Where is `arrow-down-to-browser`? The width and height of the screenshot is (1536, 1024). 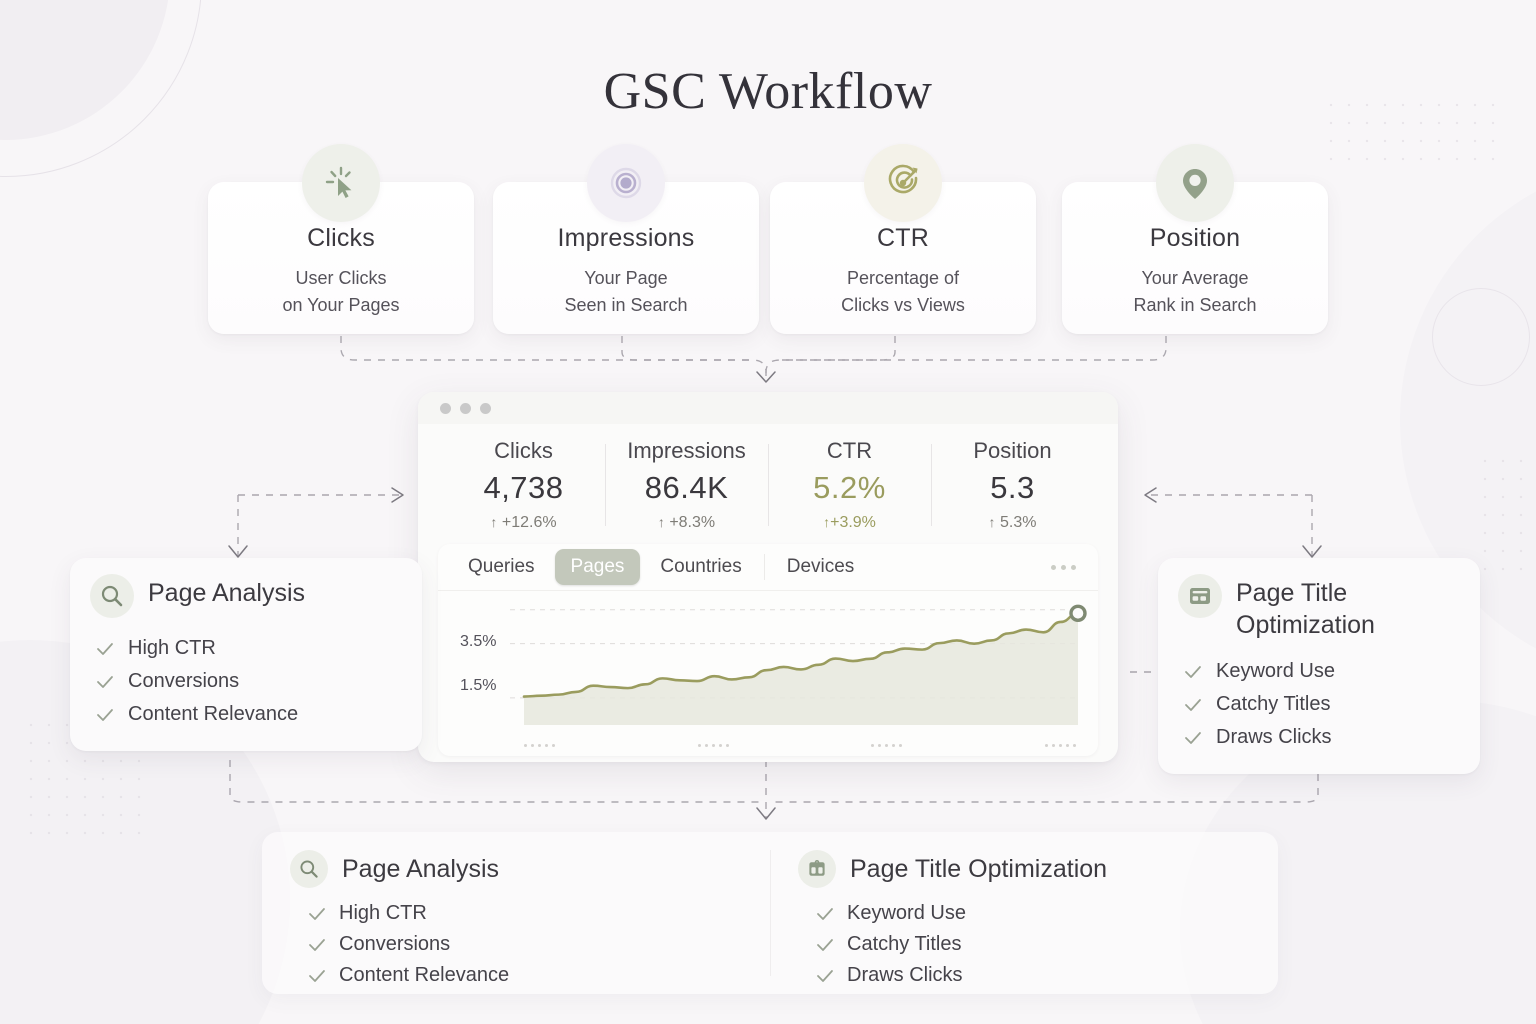 arrow-down-to-browser is located at coordinates (766, 377).